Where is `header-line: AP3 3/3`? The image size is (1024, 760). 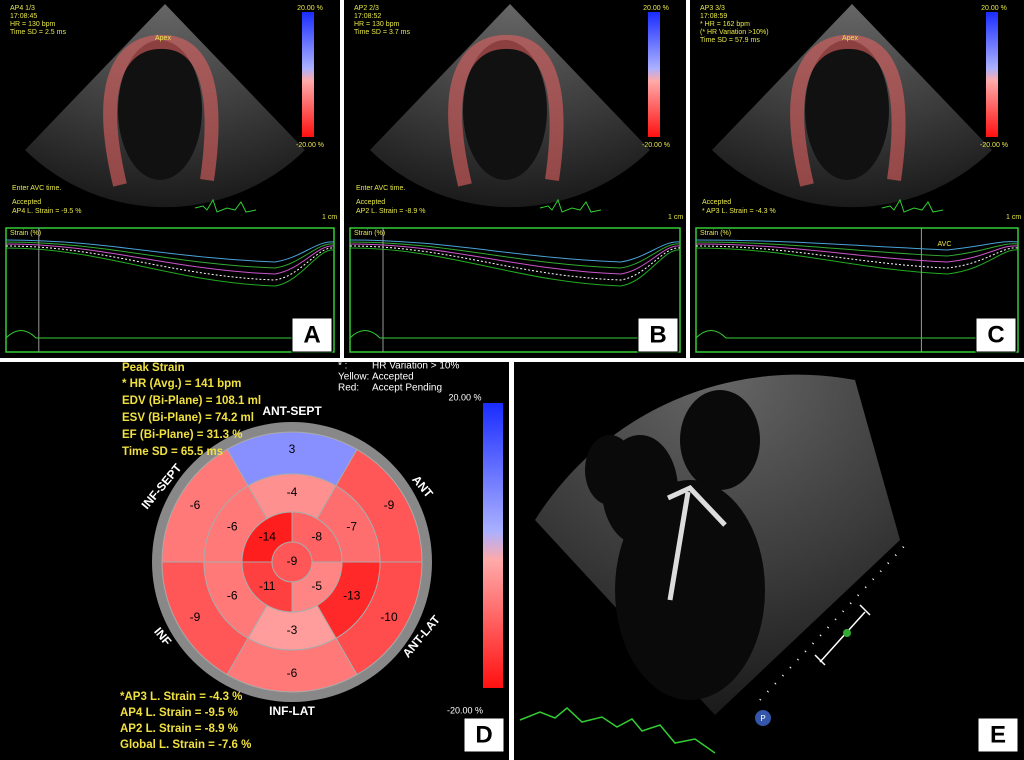 header-line: AP3 3/3 is located at coordinates (712, 8).